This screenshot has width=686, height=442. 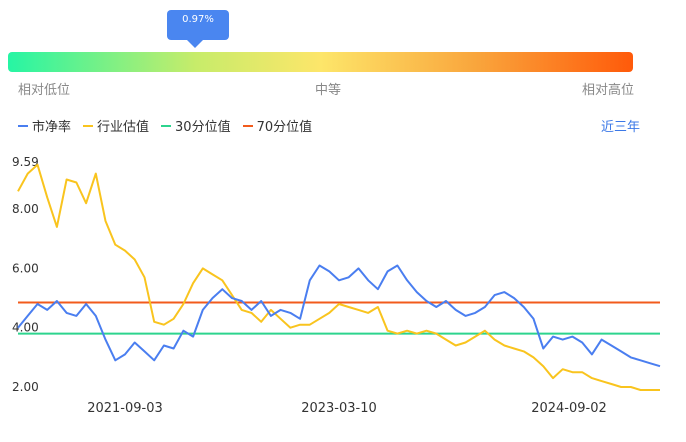 What do you see at coordinates (203, 127) in the screenshot?
I see `legend-label-p30: 30分位值` at bounding box center [203, 127].